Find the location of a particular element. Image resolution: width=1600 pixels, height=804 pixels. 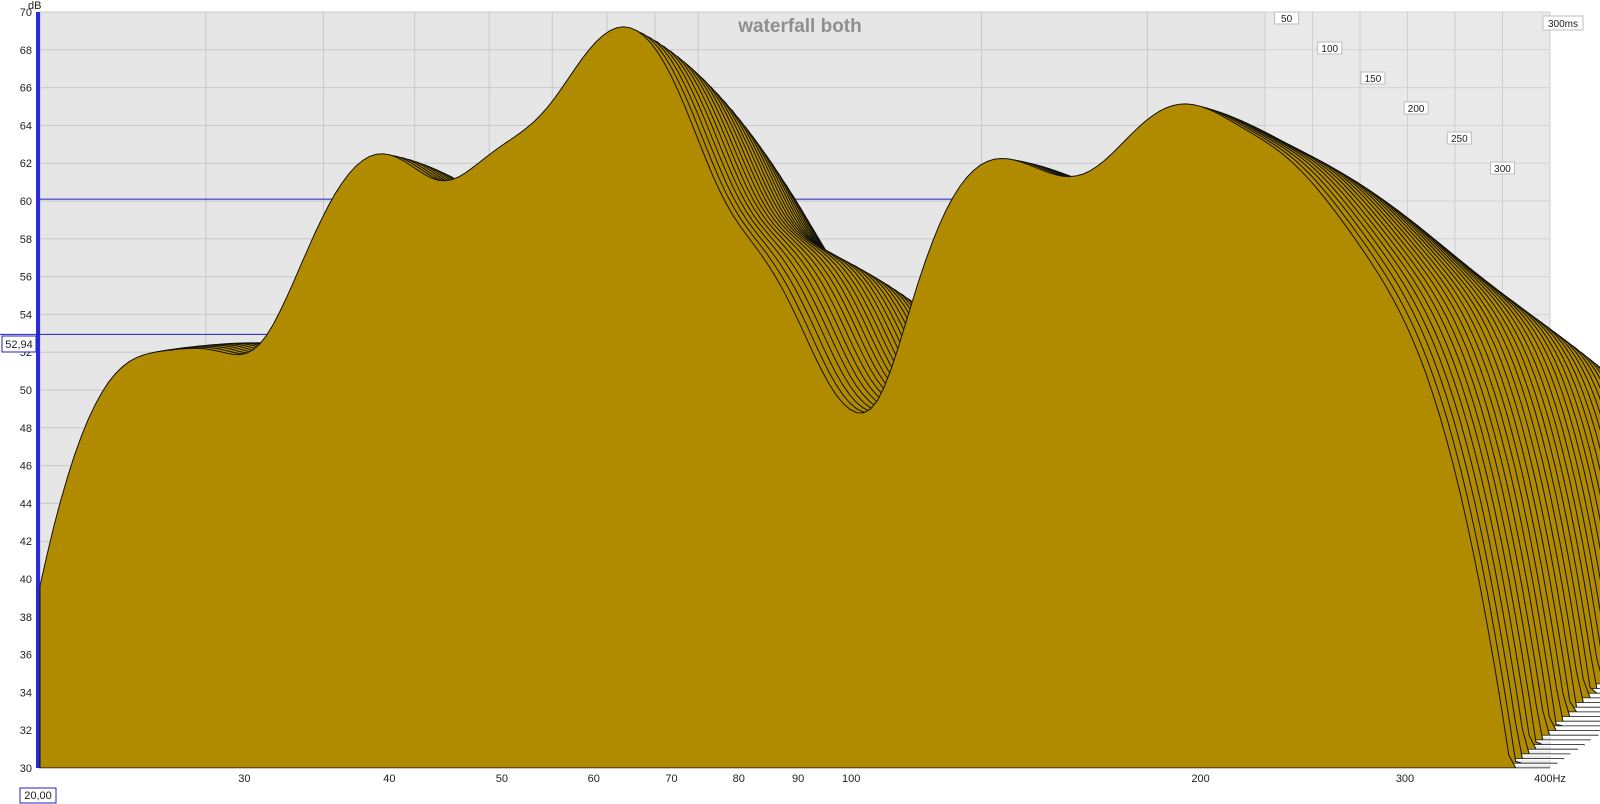

svg-text: 300ms is located at coordinates (1563, 24).